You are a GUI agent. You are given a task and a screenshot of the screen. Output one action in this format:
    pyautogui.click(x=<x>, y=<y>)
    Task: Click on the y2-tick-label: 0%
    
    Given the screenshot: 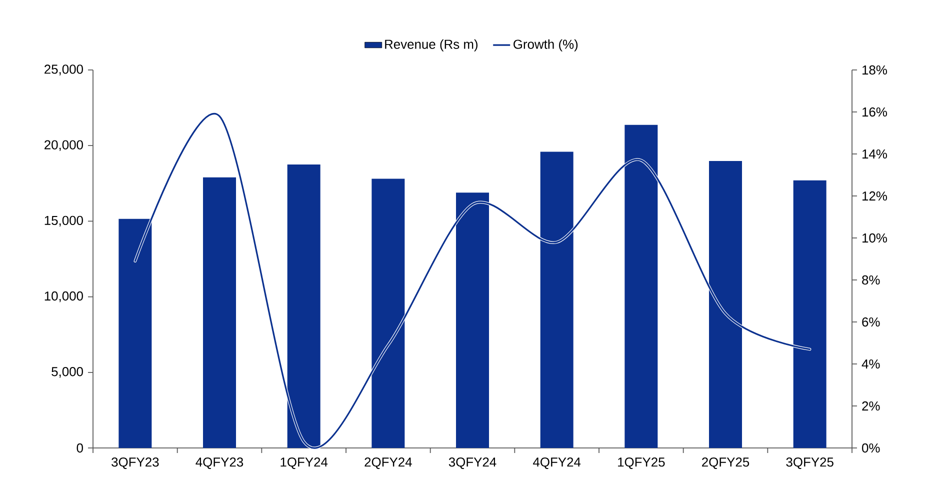 What is the action you would take?
    pyautogui.click(x=871, y=448)
    